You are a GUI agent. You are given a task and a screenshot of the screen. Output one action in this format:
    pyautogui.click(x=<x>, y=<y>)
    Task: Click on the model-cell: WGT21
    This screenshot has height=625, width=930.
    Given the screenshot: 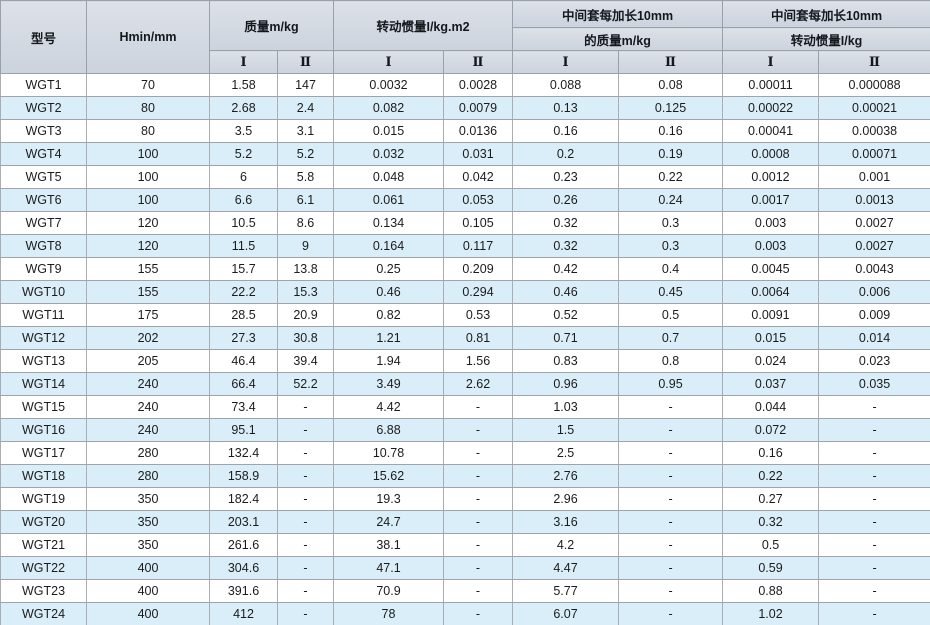 What is the action you would take?
    pyautogui.click(x=43, y=545)
    